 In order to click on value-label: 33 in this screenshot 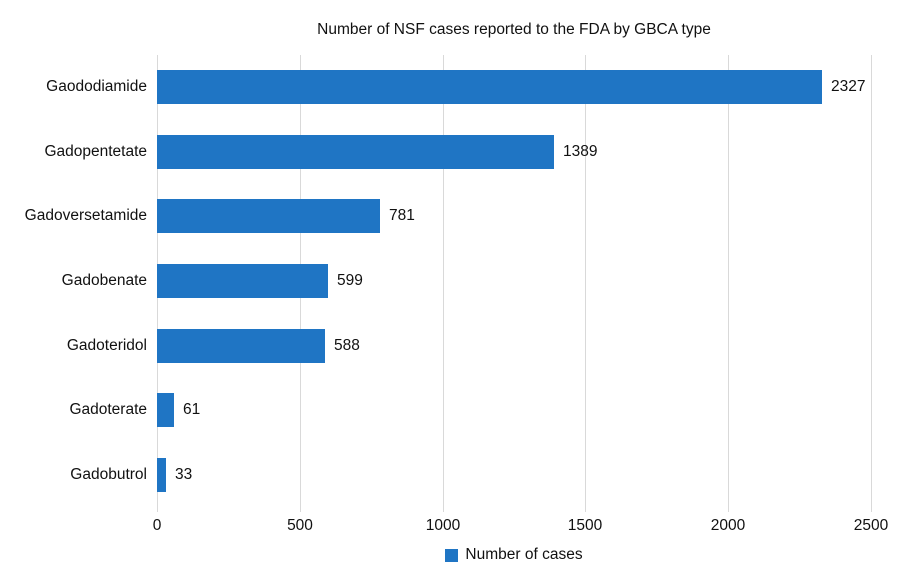, I will do `click(184, 474)`.